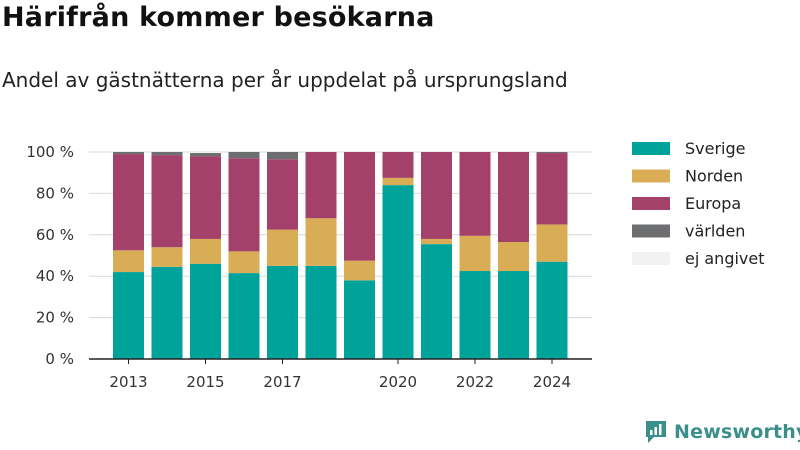 The width and height of the screenshot is (800, 450). I want to click on x-tick-label: 2024, so click(552, 382).